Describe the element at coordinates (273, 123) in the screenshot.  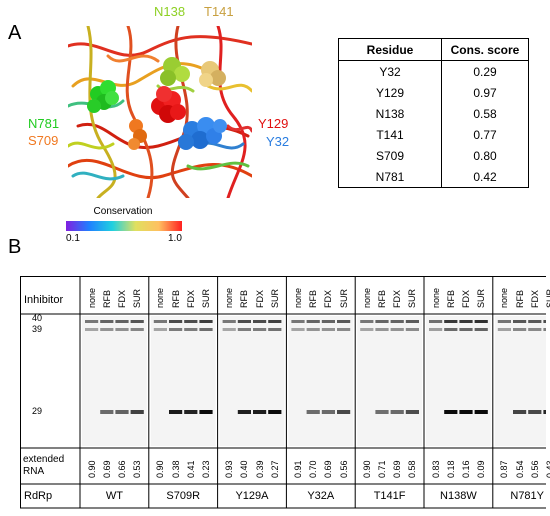
I see `label-y129: Y129` at that location.